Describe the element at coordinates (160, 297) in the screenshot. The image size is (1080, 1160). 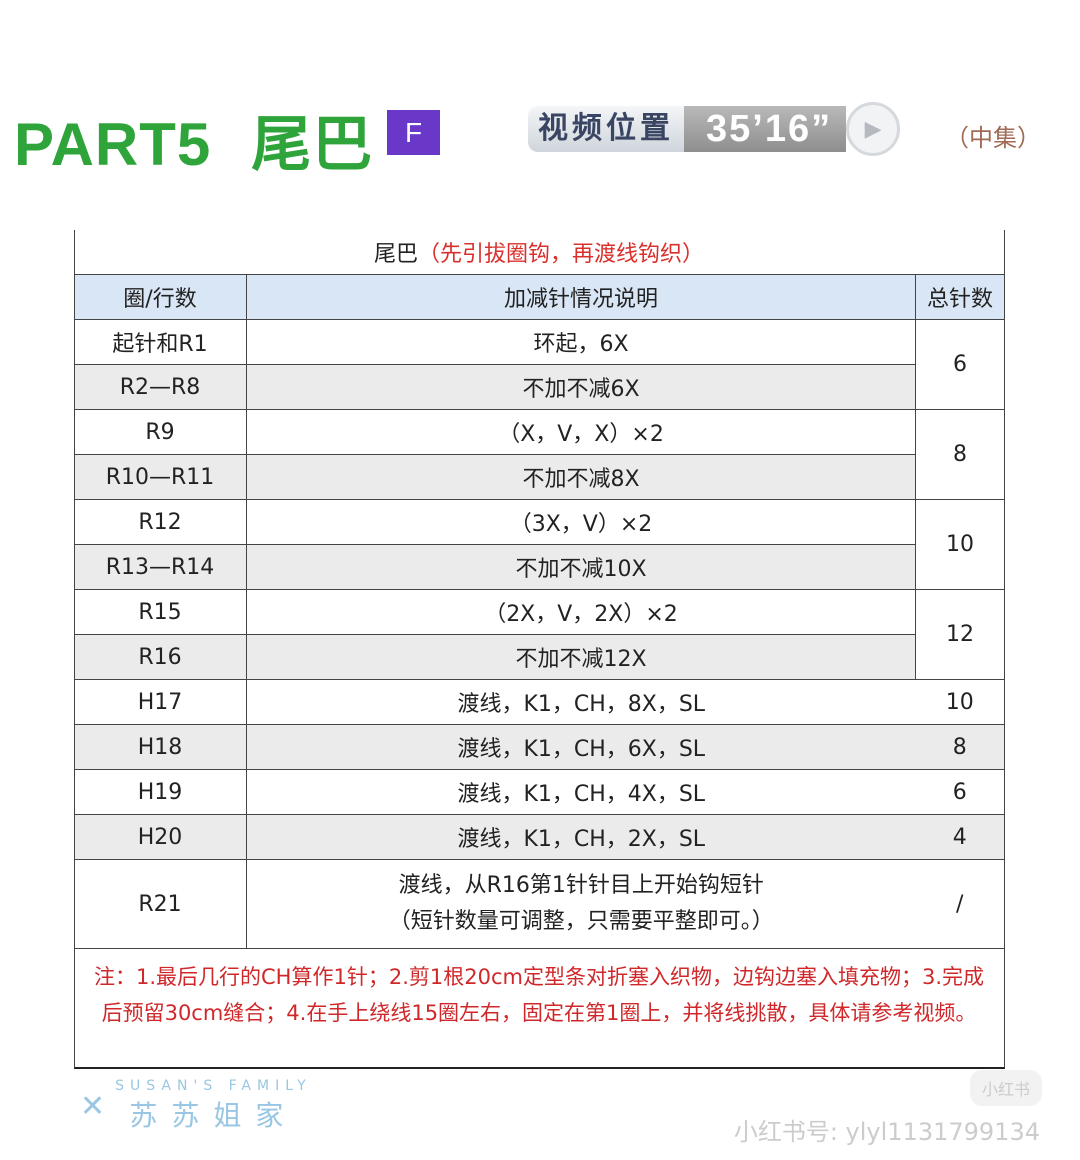
I see `col-header-row: 圈/行数` at that location.